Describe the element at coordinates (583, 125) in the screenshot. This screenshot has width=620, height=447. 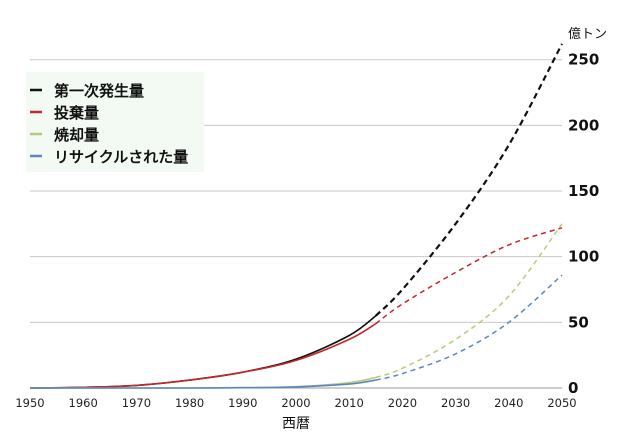
I see `y-tick-label-200: 200` at that location.